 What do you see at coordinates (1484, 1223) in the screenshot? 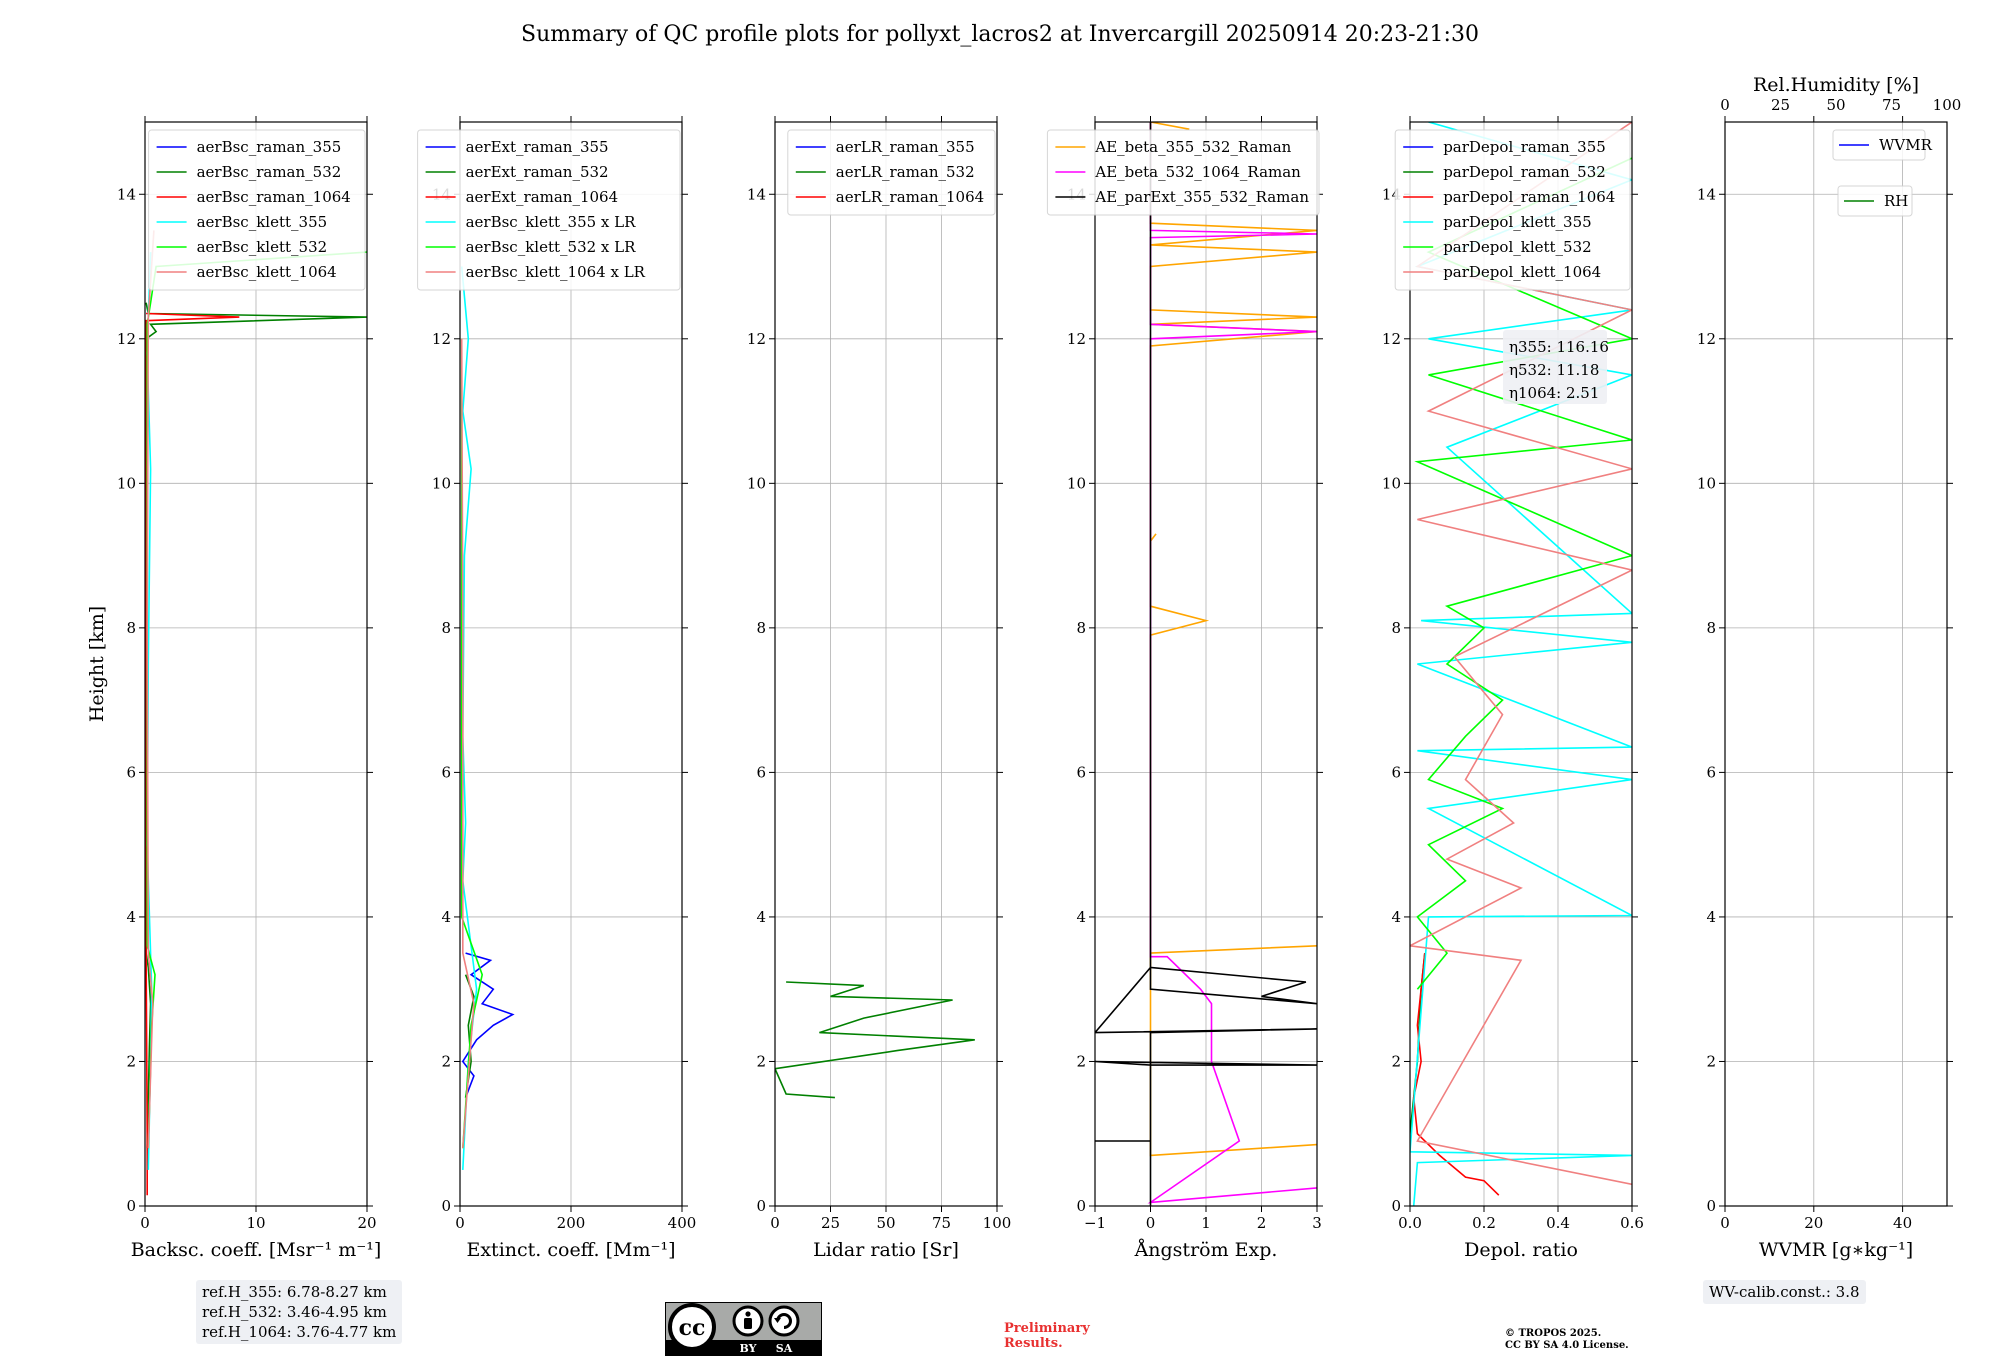
I see `x-tick-label: 0.2` at bounding box center [1484, 1223].